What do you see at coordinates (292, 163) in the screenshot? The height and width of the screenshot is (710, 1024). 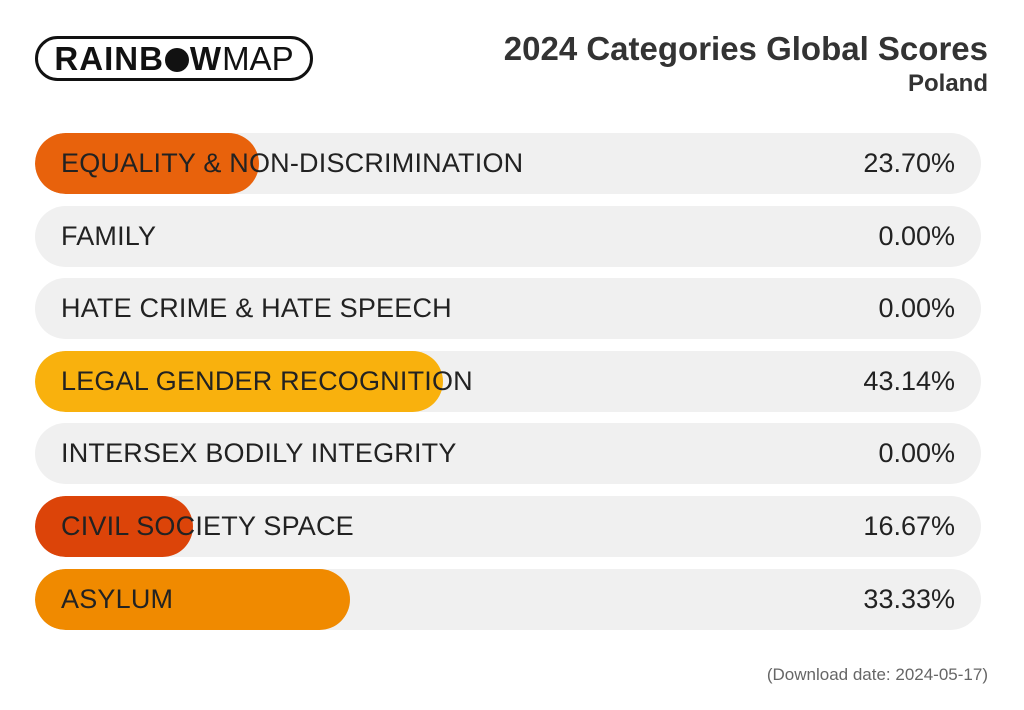 I see `category-label: EQUALITY & NON-DISCRIMINATION` at bounding box center [292, 163].